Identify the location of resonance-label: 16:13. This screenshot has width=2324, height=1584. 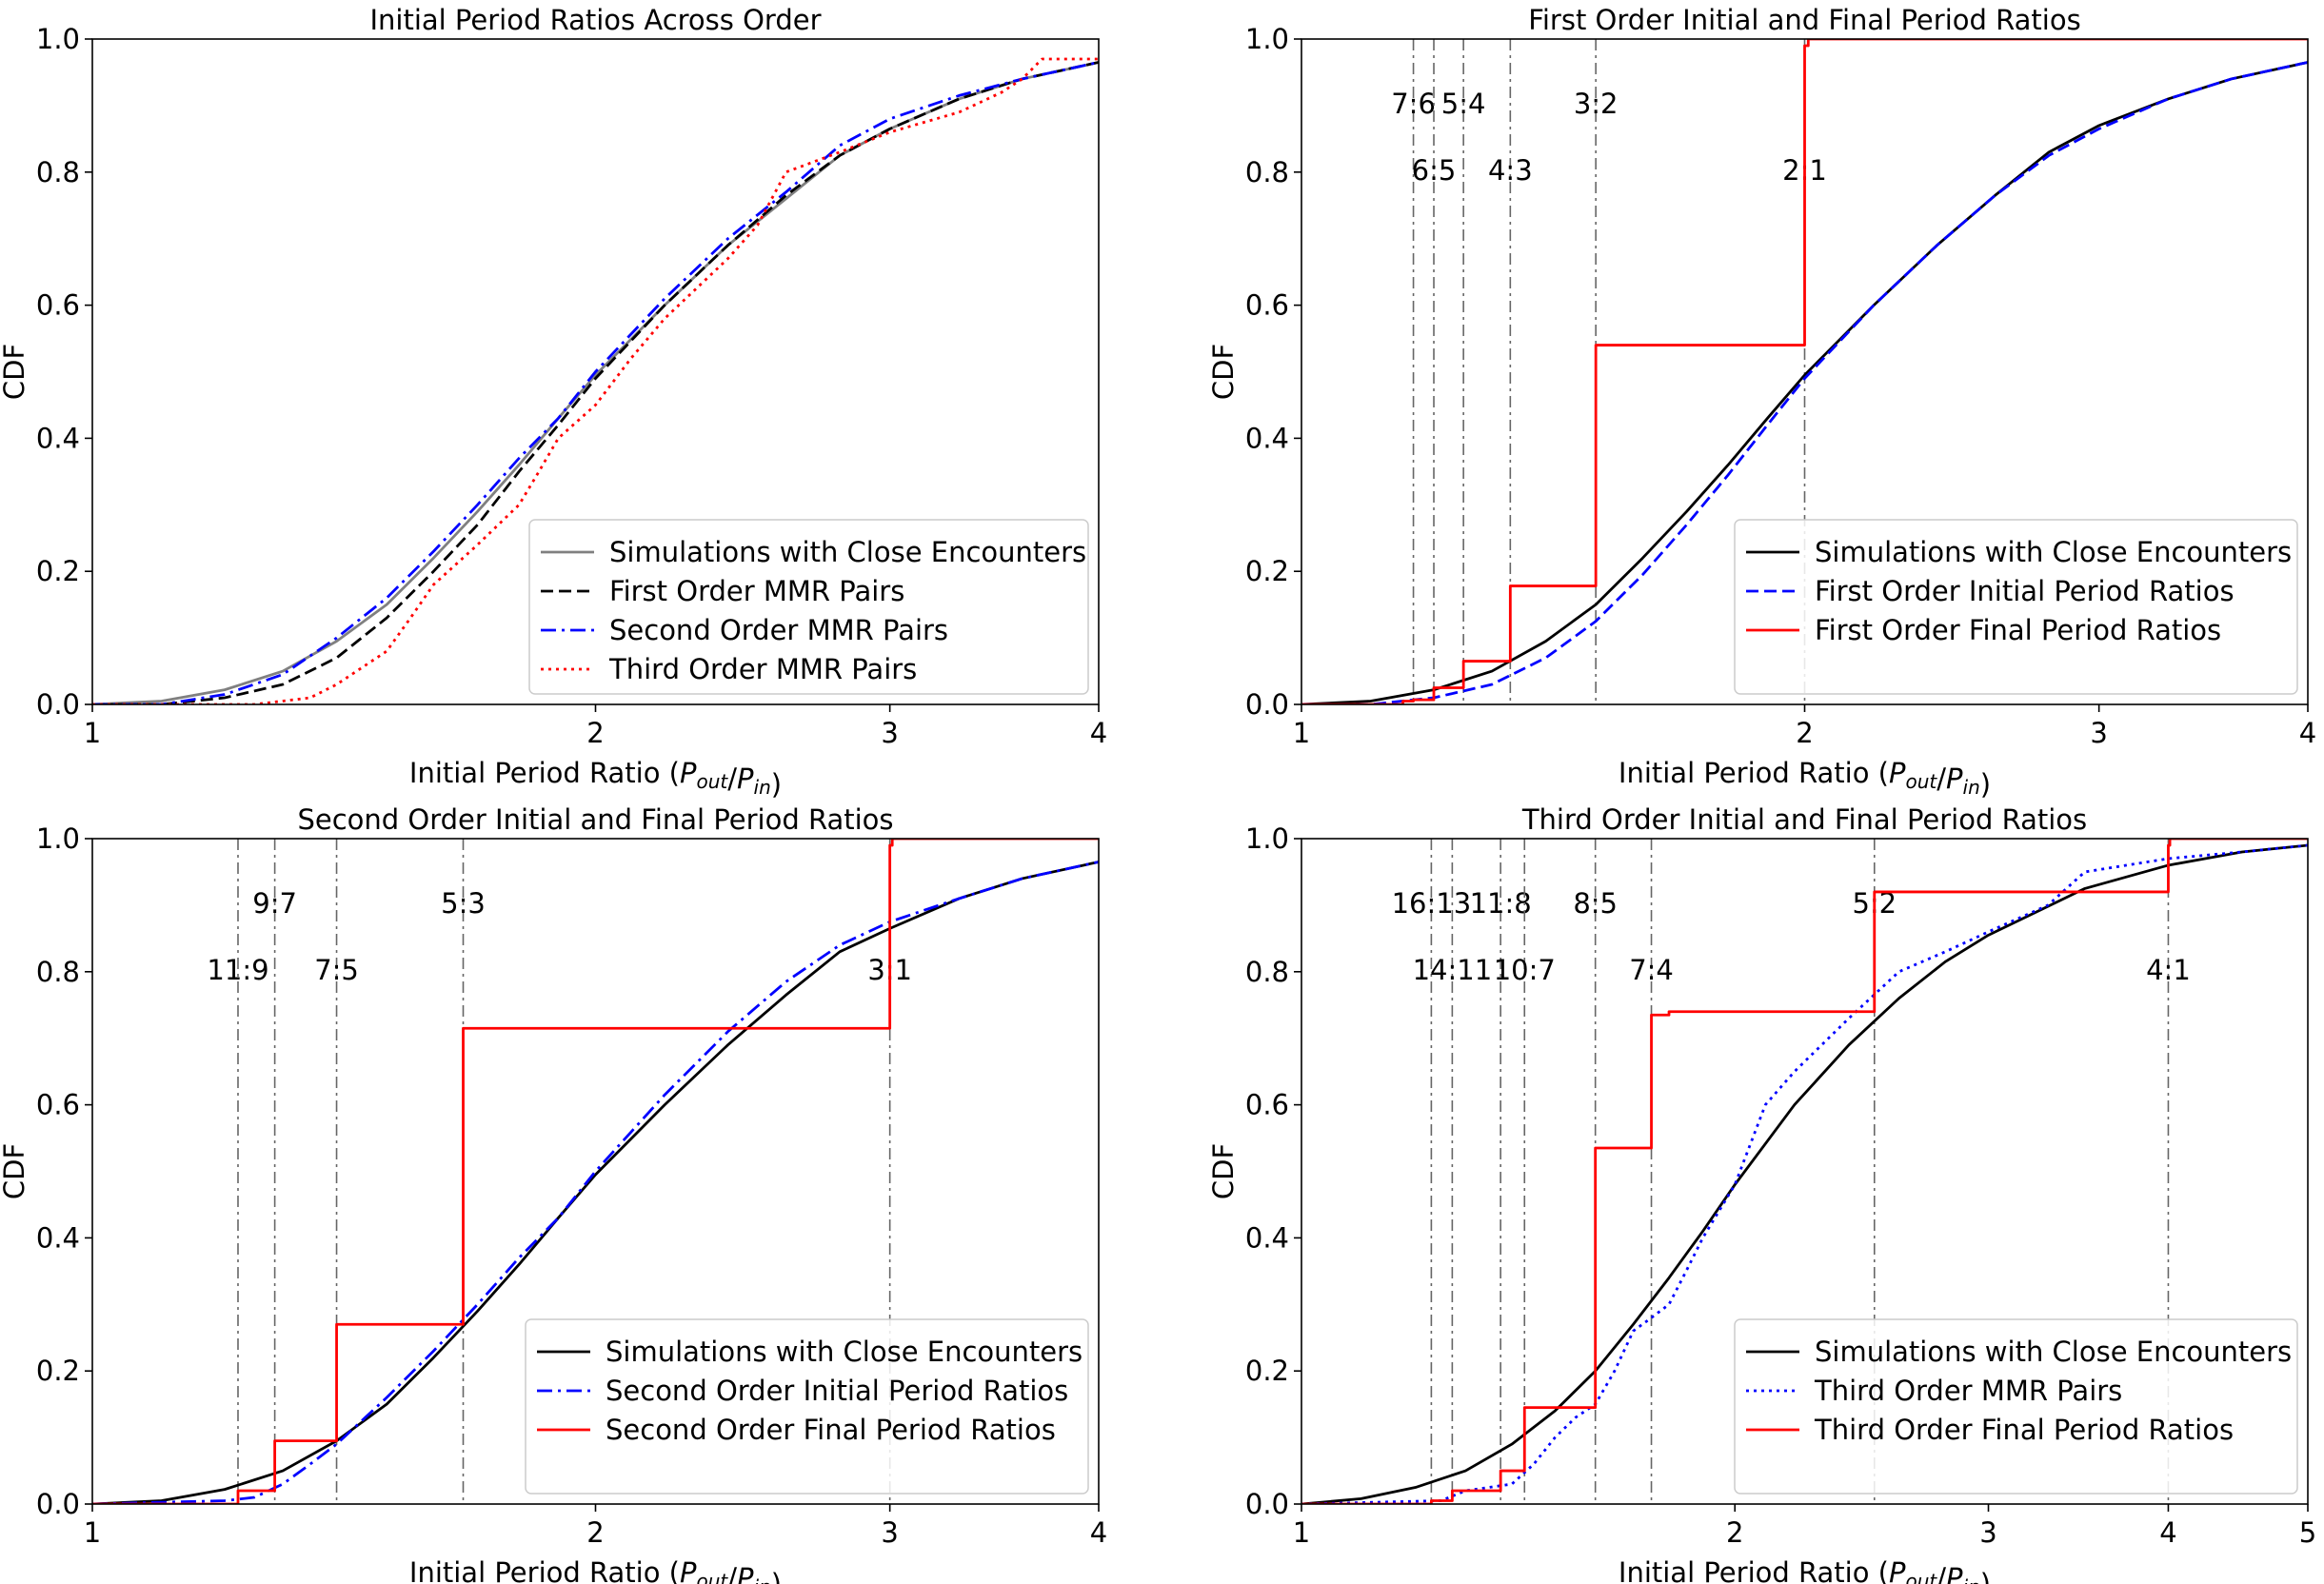
(1432, 904).